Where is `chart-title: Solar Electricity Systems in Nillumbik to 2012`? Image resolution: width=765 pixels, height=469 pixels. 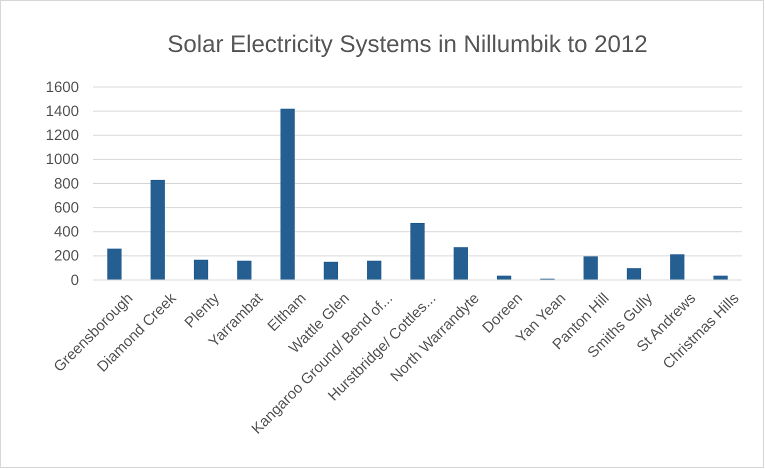 chart-title: Solar Electricity Systems in Nillumbik to 2012 is located at coordinates (407, 44).